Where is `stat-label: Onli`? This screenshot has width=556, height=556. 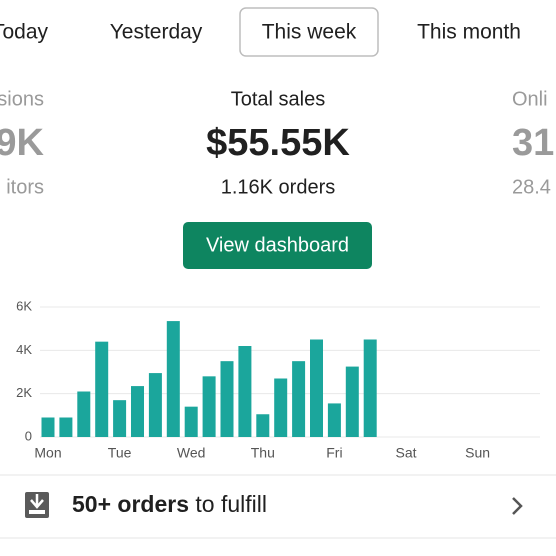 stat-label: Onli is located at coordinates (530, 99).